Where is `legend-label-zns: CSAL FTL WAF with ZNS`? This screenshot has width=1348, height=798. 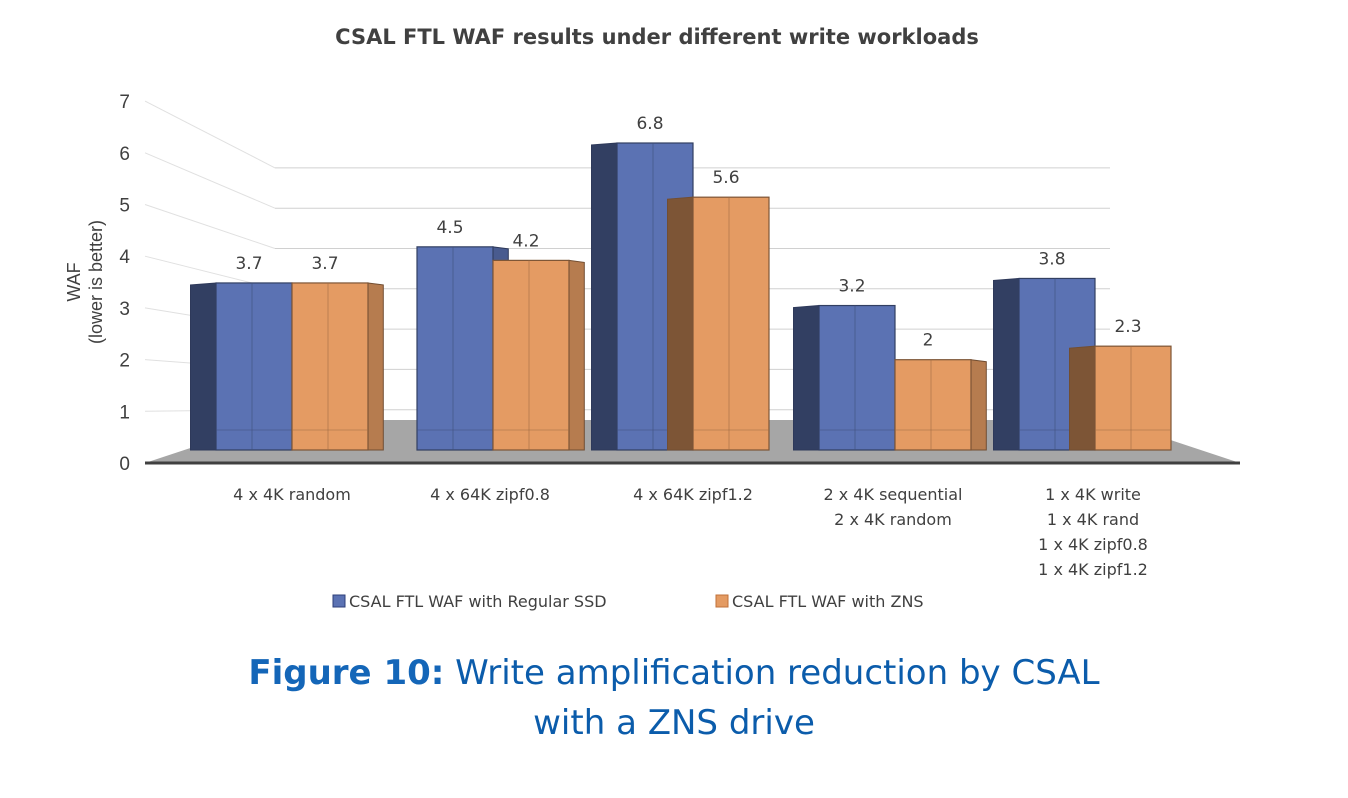 legend-label-zns: CSAL FTL WAF with ZNS is located at coordinates (828, 601).